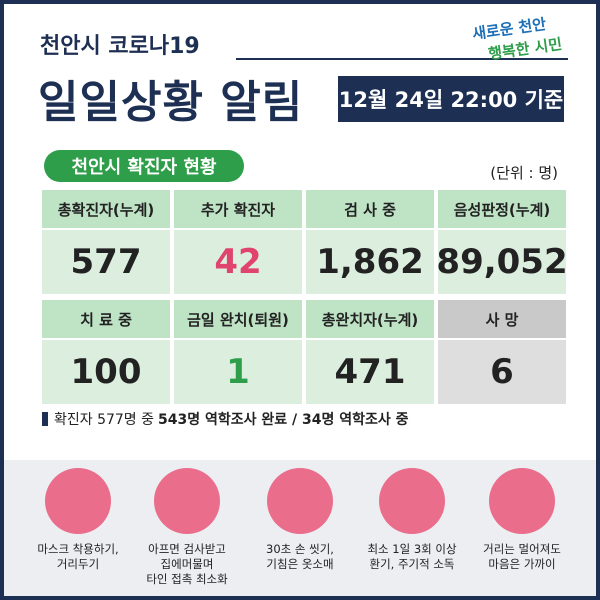 Image resolution: width=600 pixels, height=600 pixels. I want to click on note-text: 확진자 577명 중, so click(104, 420).